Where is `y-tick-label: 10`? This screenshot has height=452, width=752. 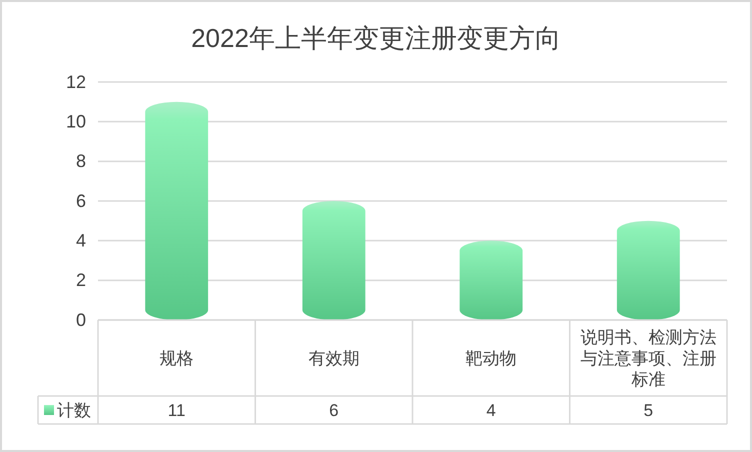
y-tick-label: 10 is located at coordinates (76, 121).